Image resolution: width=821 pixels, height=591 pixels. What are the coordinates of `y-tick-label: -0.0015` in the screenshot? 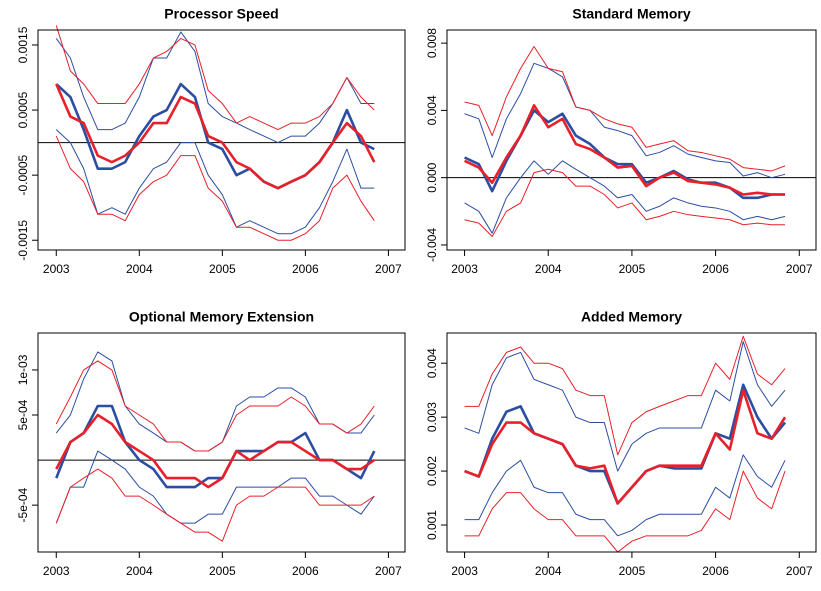 It's located at (23, 240).